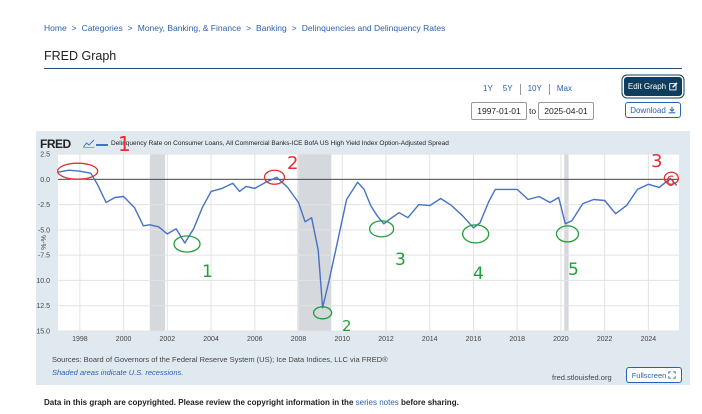 This screenshot has height=414, width=702. Describe the element at coordinates (566, 111) in the screenshot. I see `end-date-input` at that location.